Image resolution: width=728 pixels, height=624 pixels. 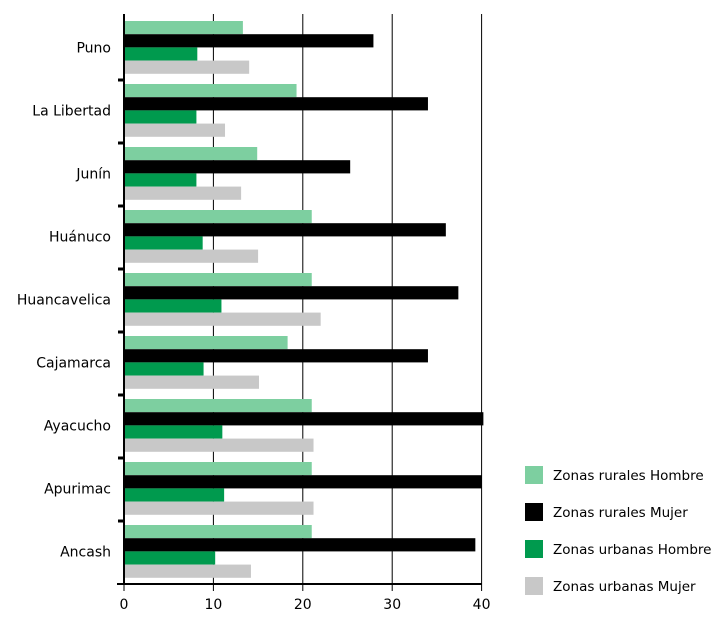 I want to click on category-label-cajamarca: Cajamarca, so click(x=73, y=363).